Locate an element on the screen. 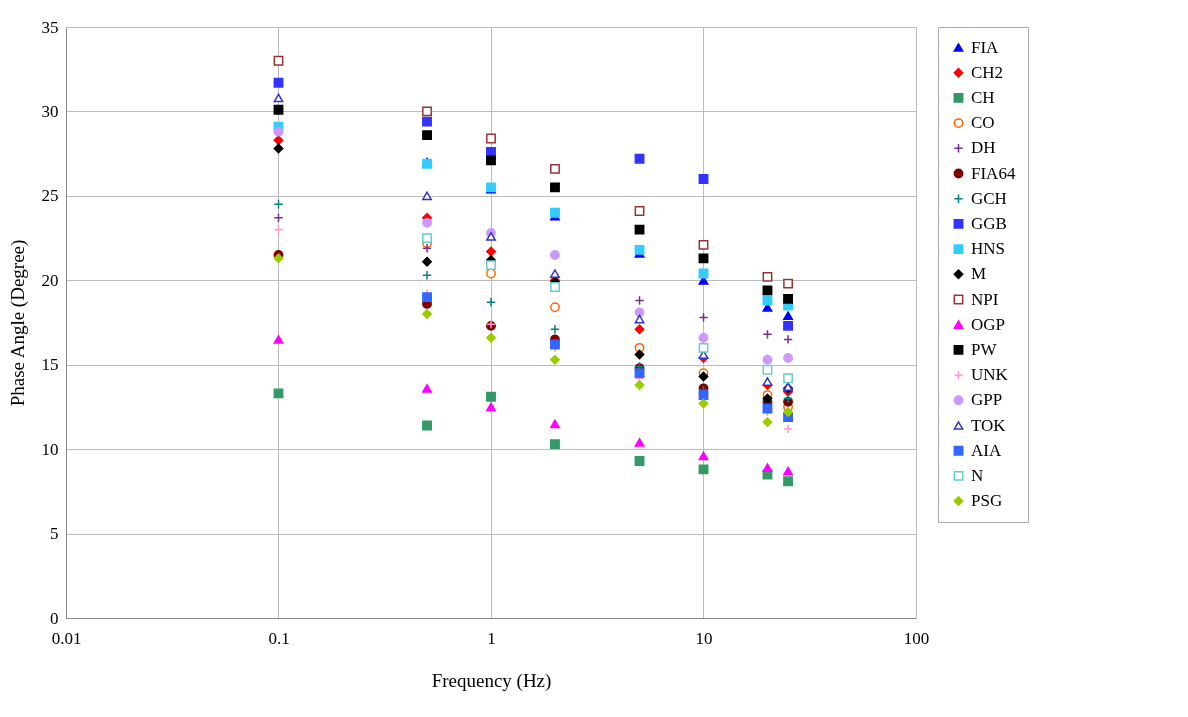 Image resolution: width=1188 pixels, height=717 pixels. y-tick-label: 30 is located at coordinates (50, 111).